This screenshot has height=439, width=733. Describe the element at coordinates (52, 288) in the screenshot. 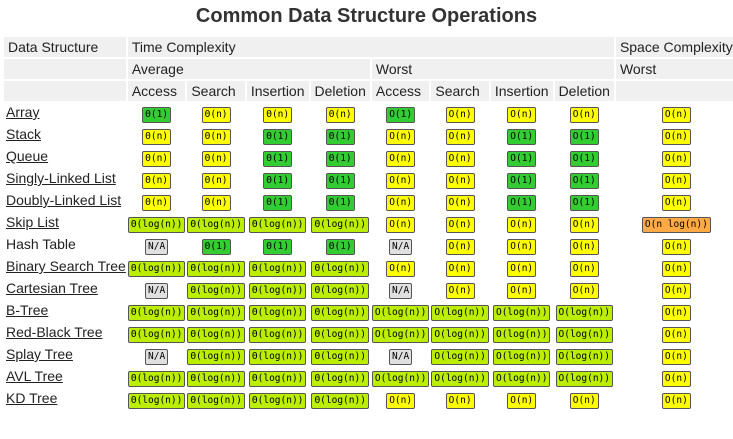

I see `data-structure-link: Cartesian Tree` at that location.